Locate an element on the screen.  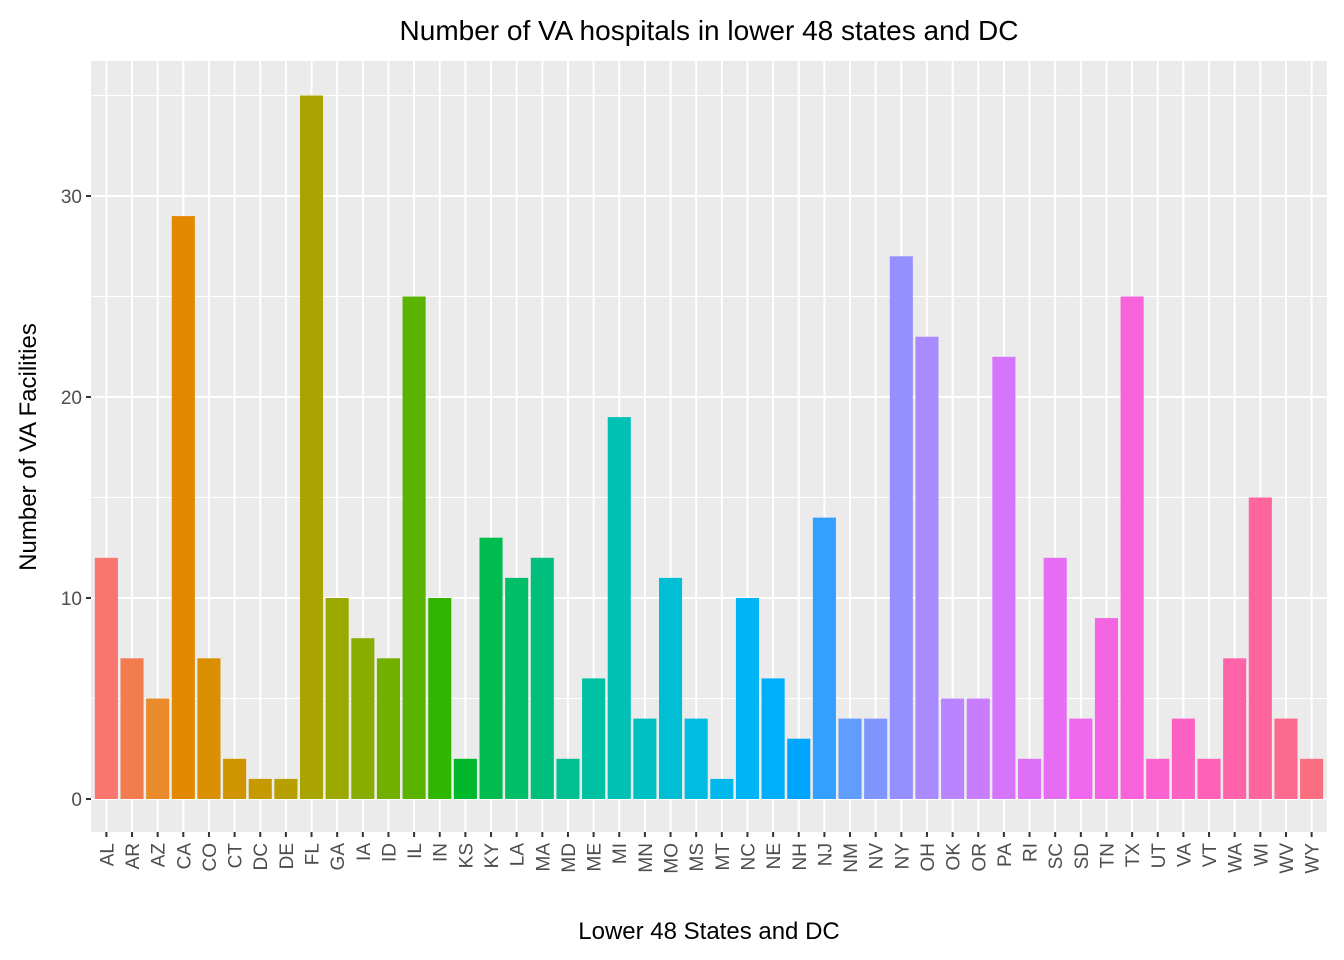
bar-ct is located at coordinates (235, 778).